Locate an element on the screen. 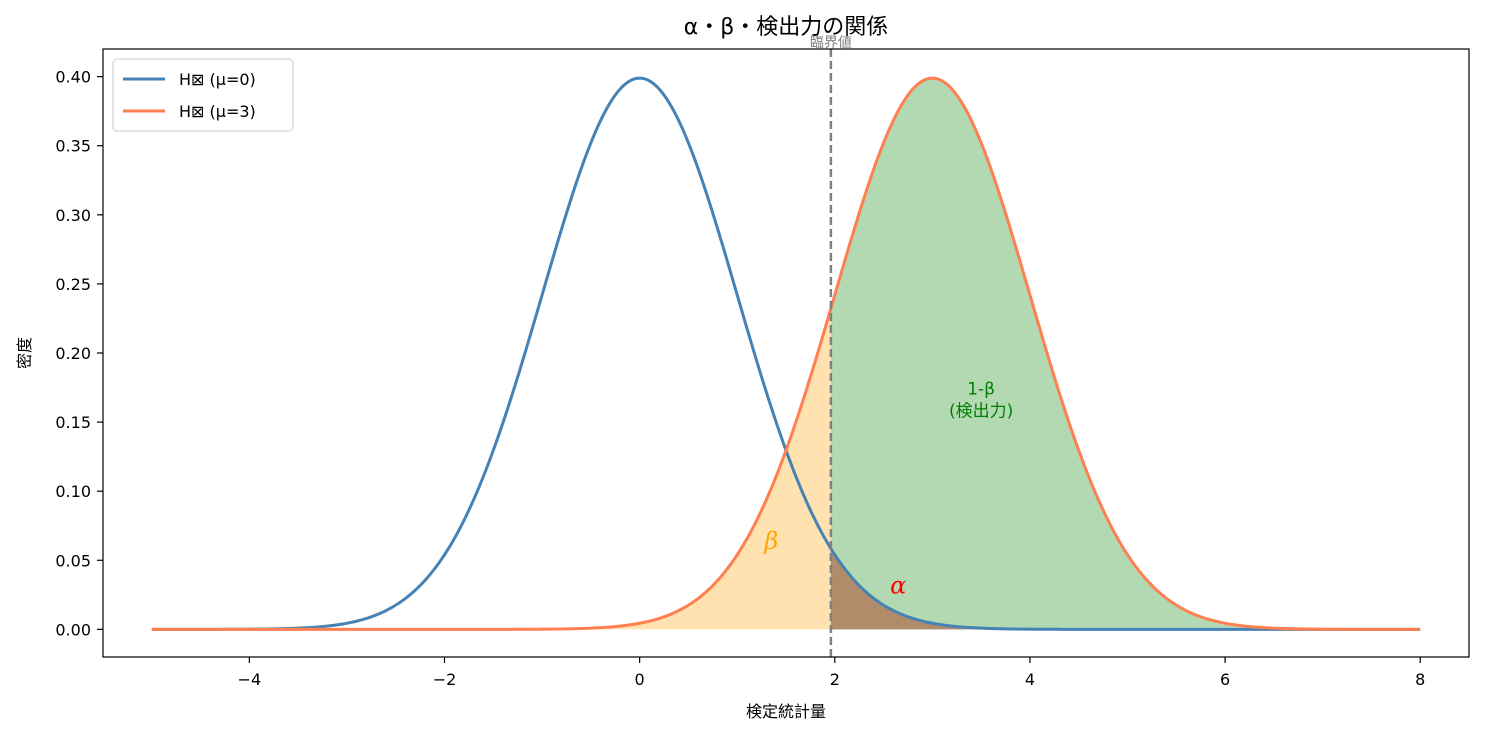  y-tick-label: 0.05 is located at coordinates (73, 560).